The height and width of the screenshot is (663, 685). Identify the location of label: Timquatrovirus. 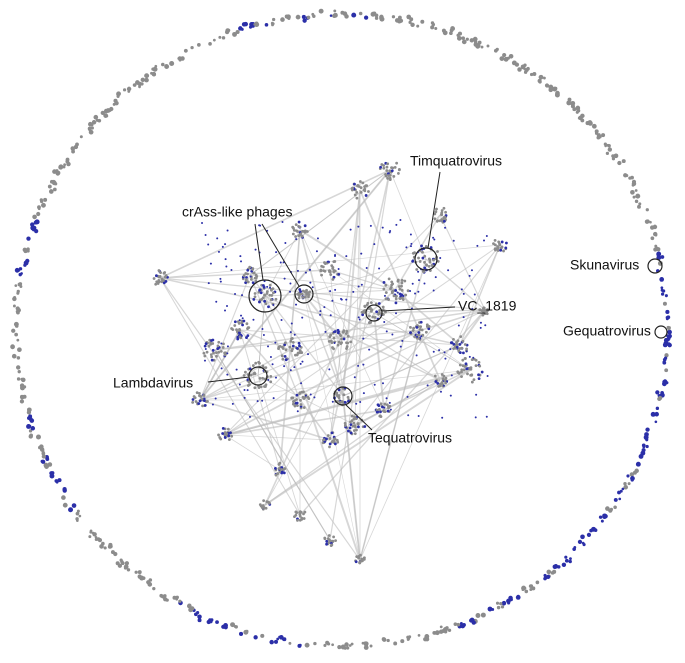
(456, 161).